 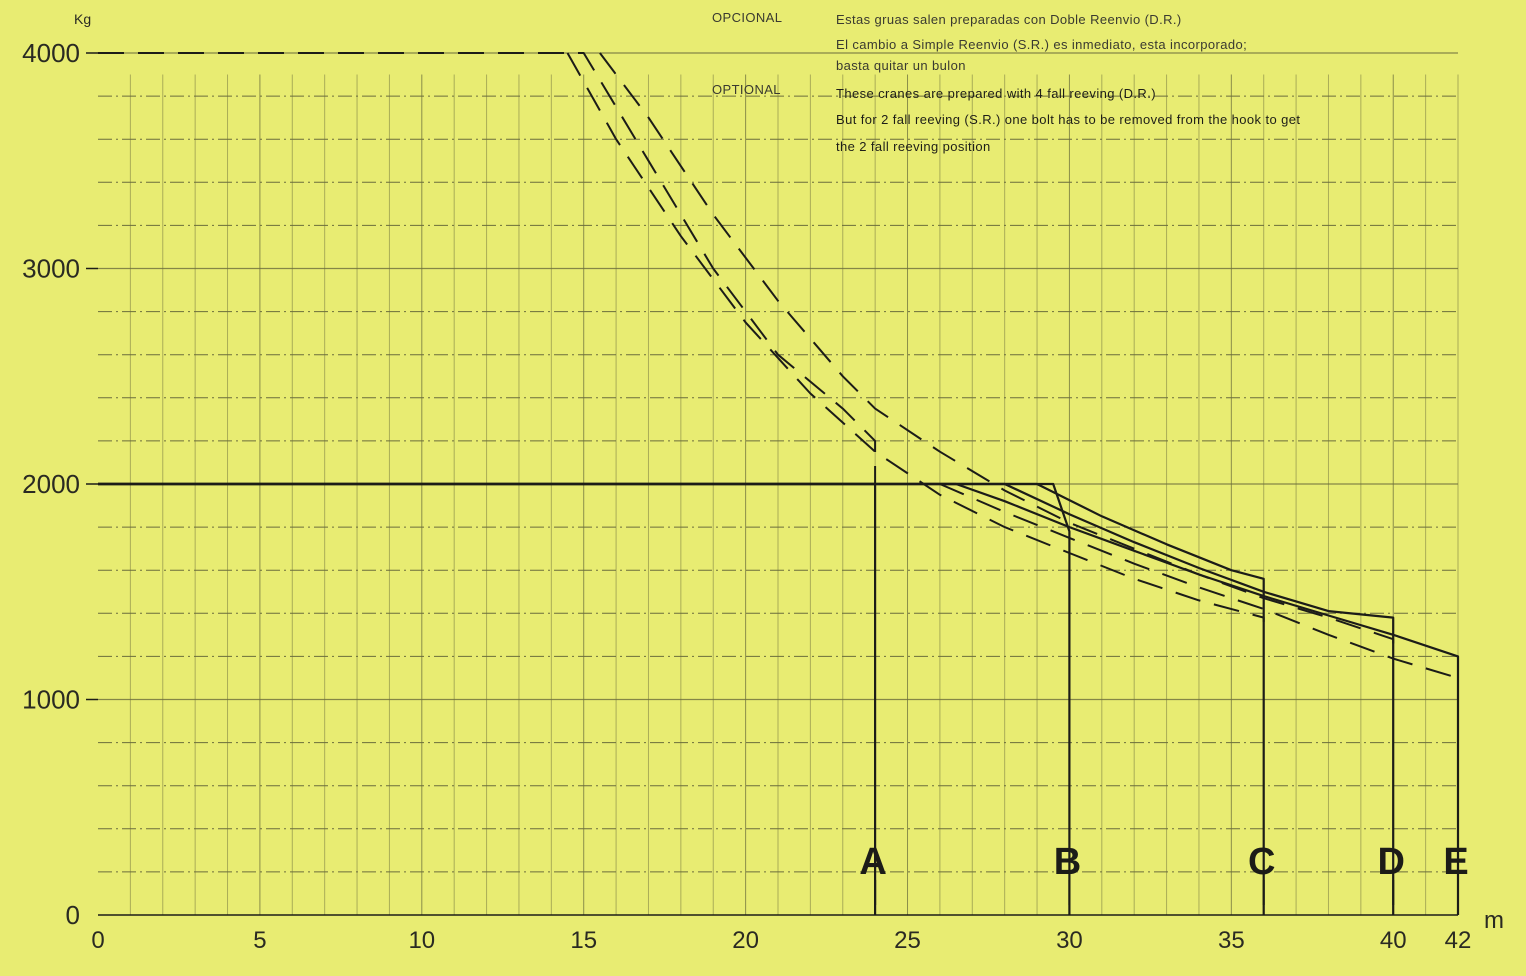 I want to click on y-tick-label: 1000, so click(x=51, y=700).